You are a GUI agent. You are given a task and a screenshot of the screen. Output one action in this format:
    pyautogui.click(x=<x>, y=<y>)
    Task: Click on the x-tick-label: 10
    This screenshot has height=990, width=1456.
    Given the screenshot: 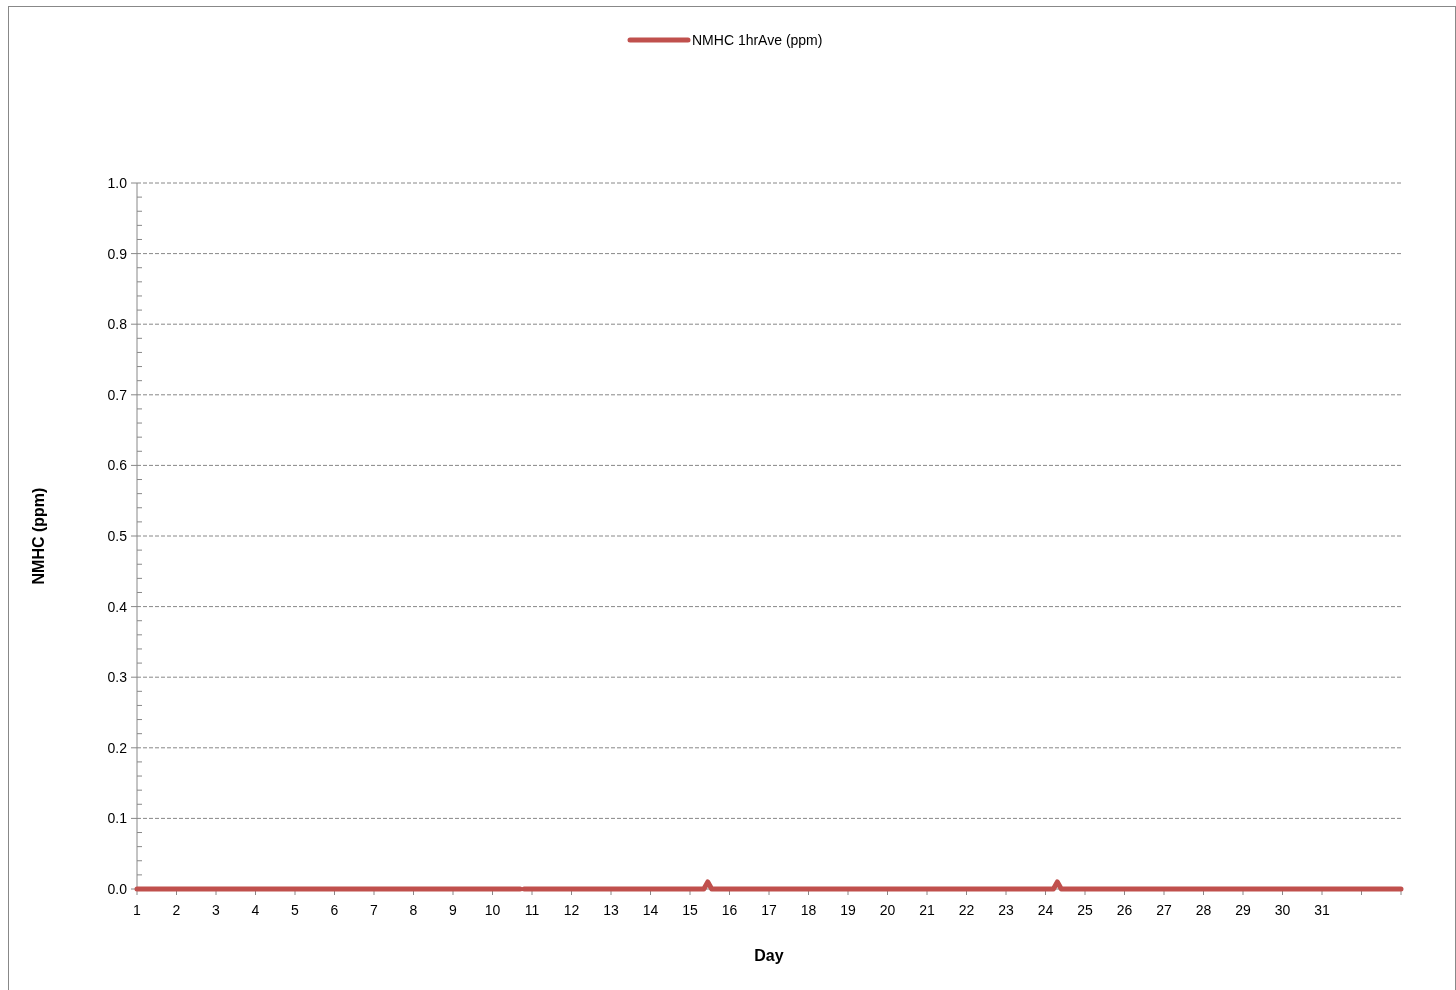 What is the action you would take?
    pyautogui.click(x=492, y=910)
    